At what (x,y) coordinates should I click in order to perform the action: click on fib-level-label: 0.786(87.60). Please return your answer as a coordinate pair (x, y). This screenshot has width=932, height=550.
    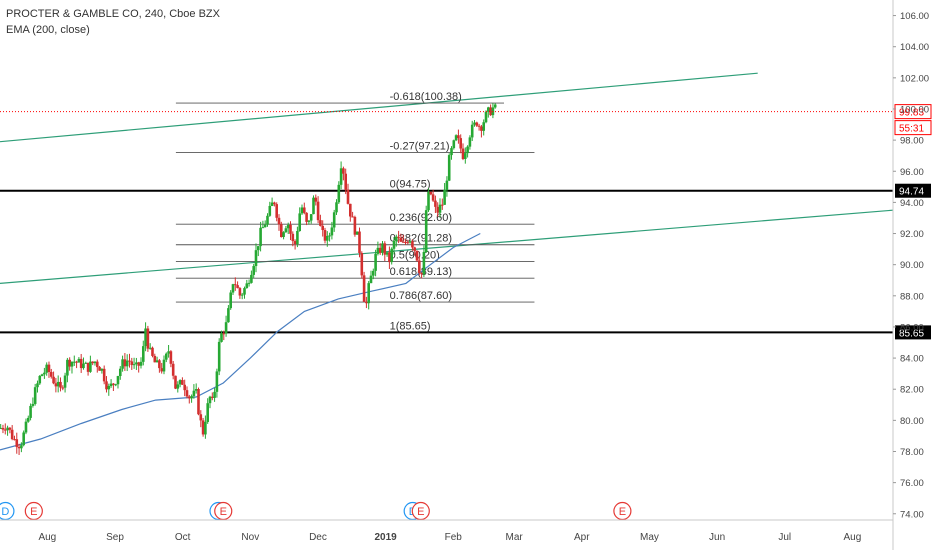
    Looking at the image, I should click on (421, 296).